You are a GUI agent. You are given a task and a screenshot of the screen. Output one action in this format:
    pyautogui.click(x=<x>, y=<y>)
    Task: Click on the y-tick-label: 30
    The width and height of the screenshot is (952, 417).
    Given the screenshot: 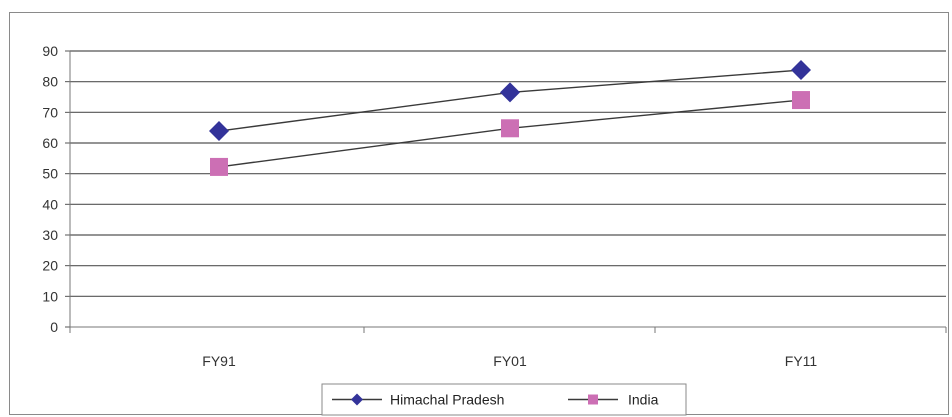 What is the action you would take?
    pyautogui.click(x=50, y=235)
    